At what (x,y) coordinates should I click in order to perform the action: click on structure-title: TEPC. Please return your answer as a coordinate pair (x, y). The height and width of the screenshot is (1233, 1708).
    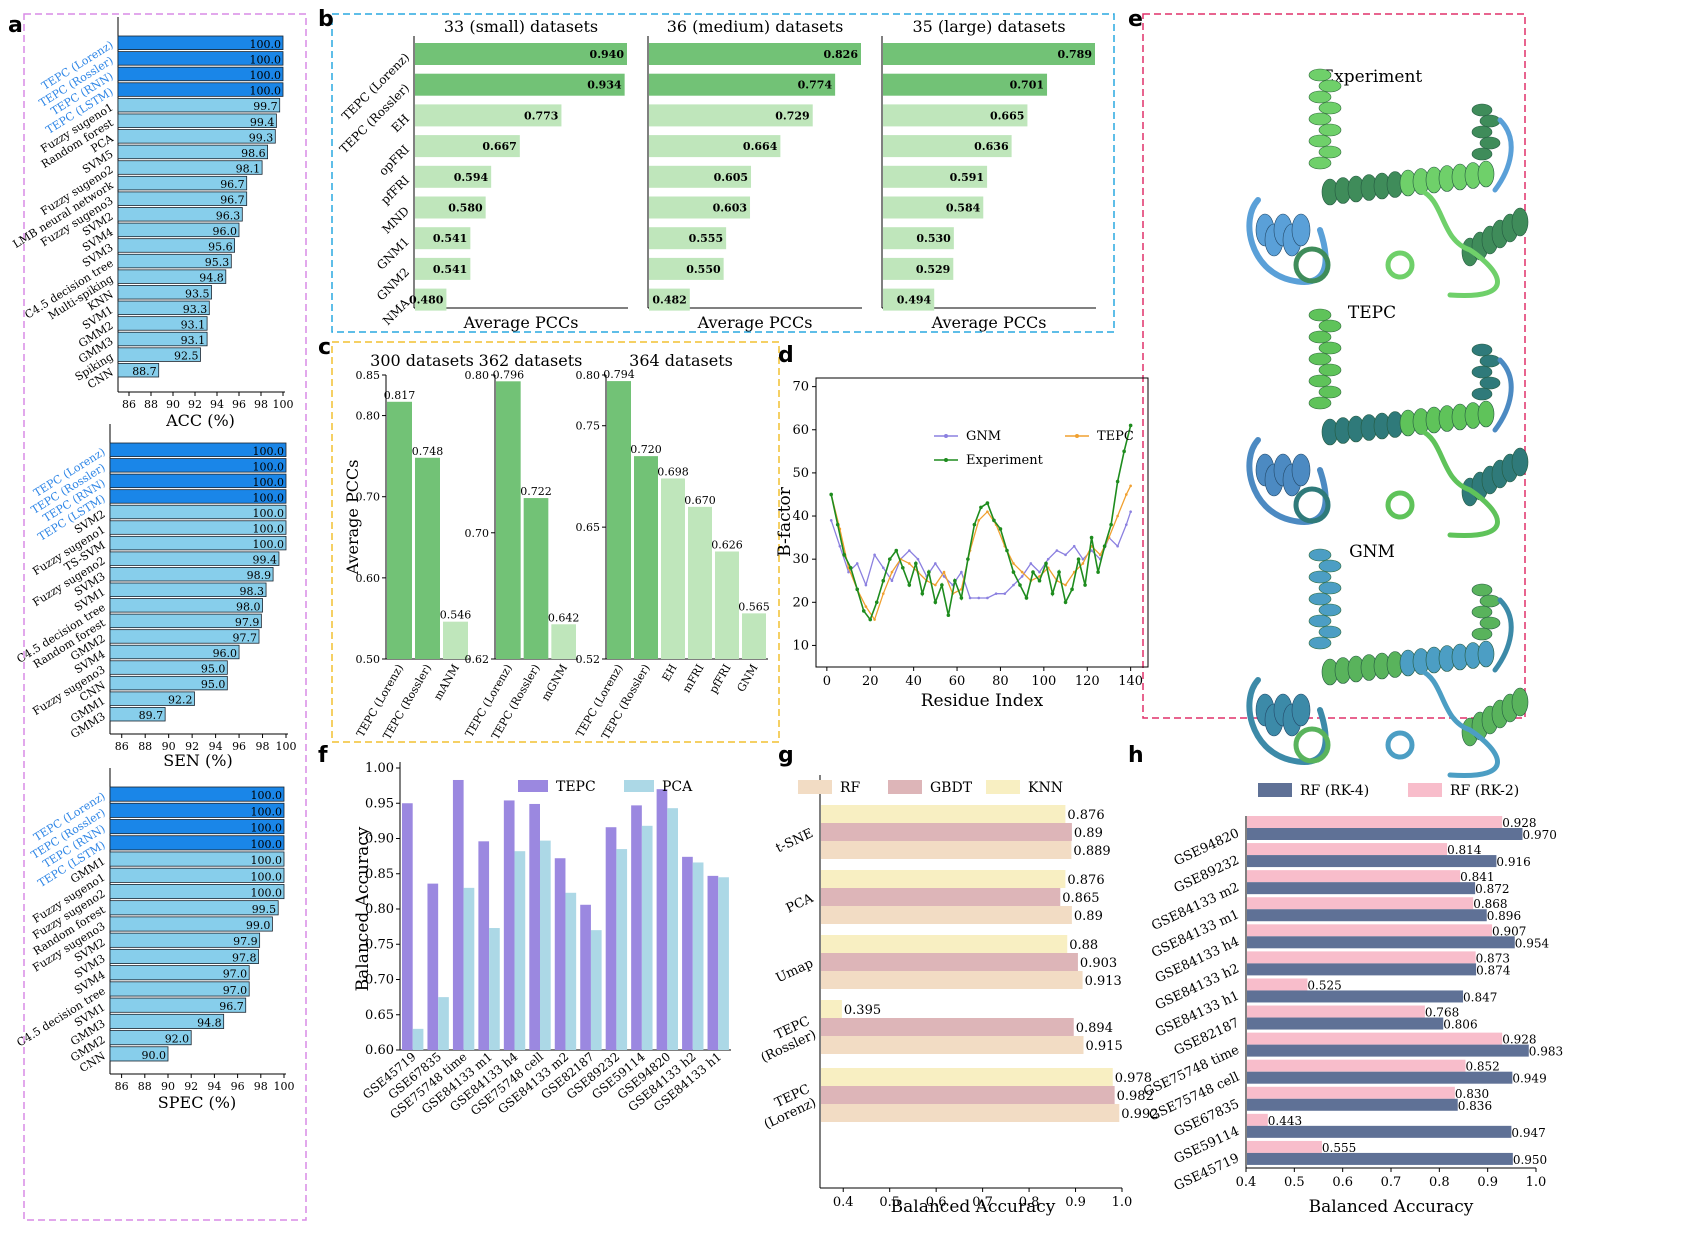
    Looking at the image, I should click on (1372, 313).